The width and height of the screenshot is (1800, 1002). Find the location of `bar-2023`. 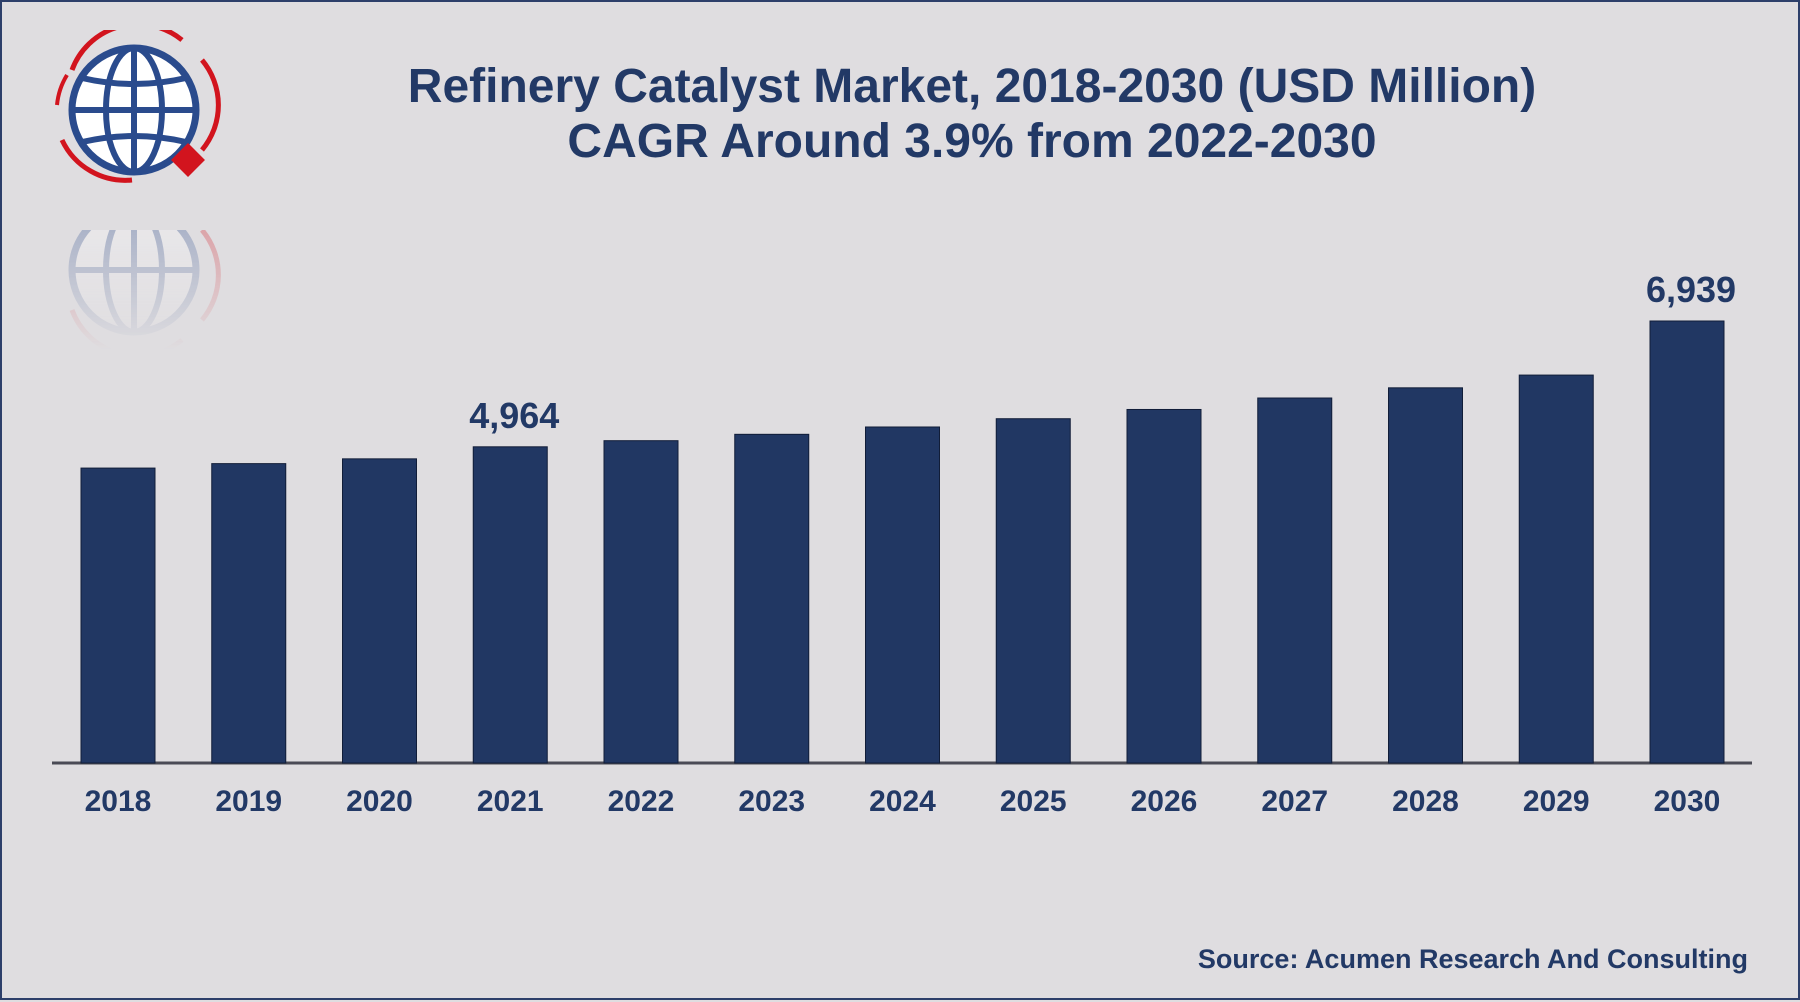

bar-2023 is located at coordinates (772, 598).